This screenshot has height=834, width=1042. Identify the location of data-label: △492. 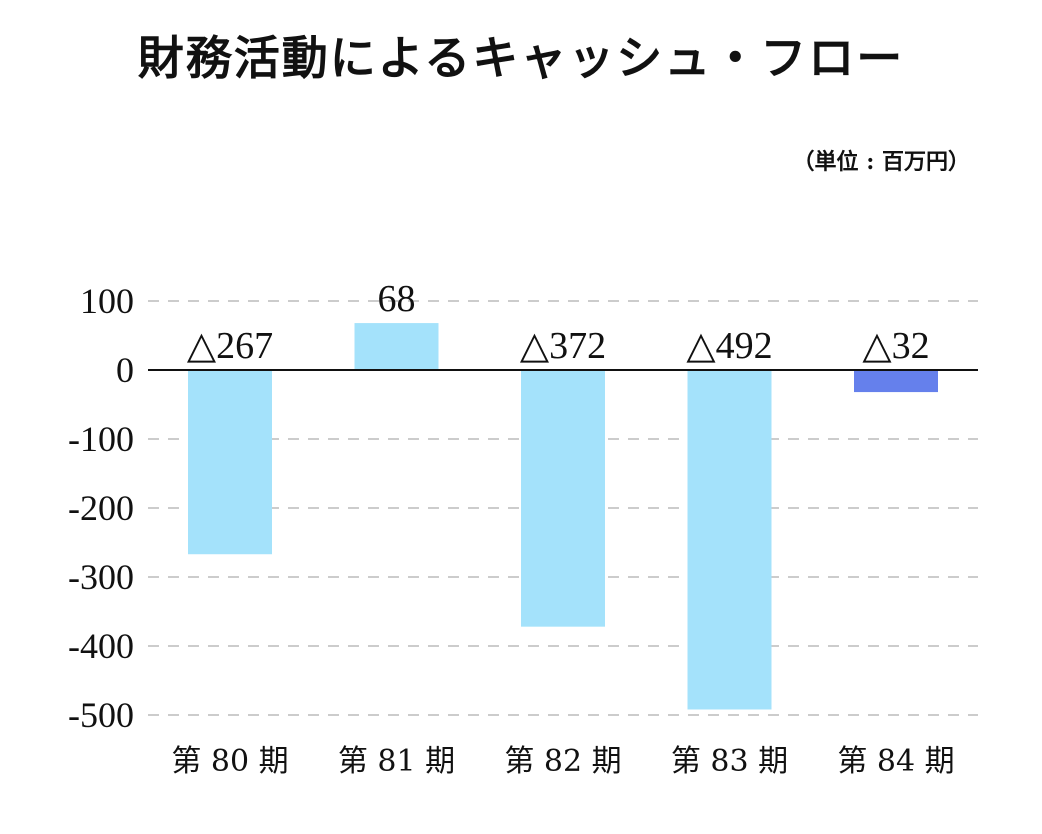
(729, 346).